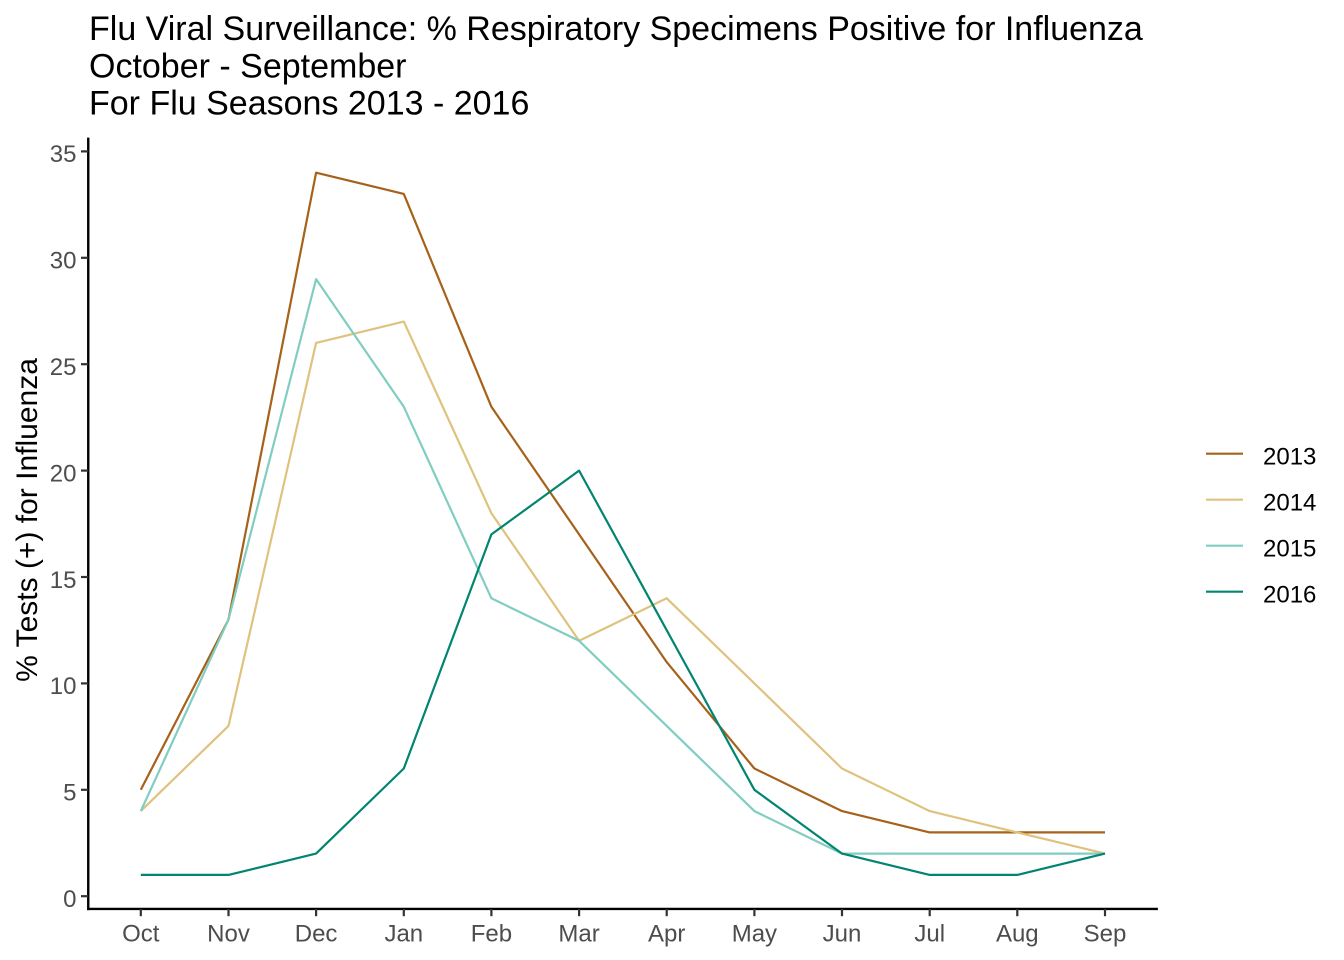  What do you see at coordinates (247, 66) in the screenshot?
I see `svg-text: October - September` at bounding box center [247, 66].